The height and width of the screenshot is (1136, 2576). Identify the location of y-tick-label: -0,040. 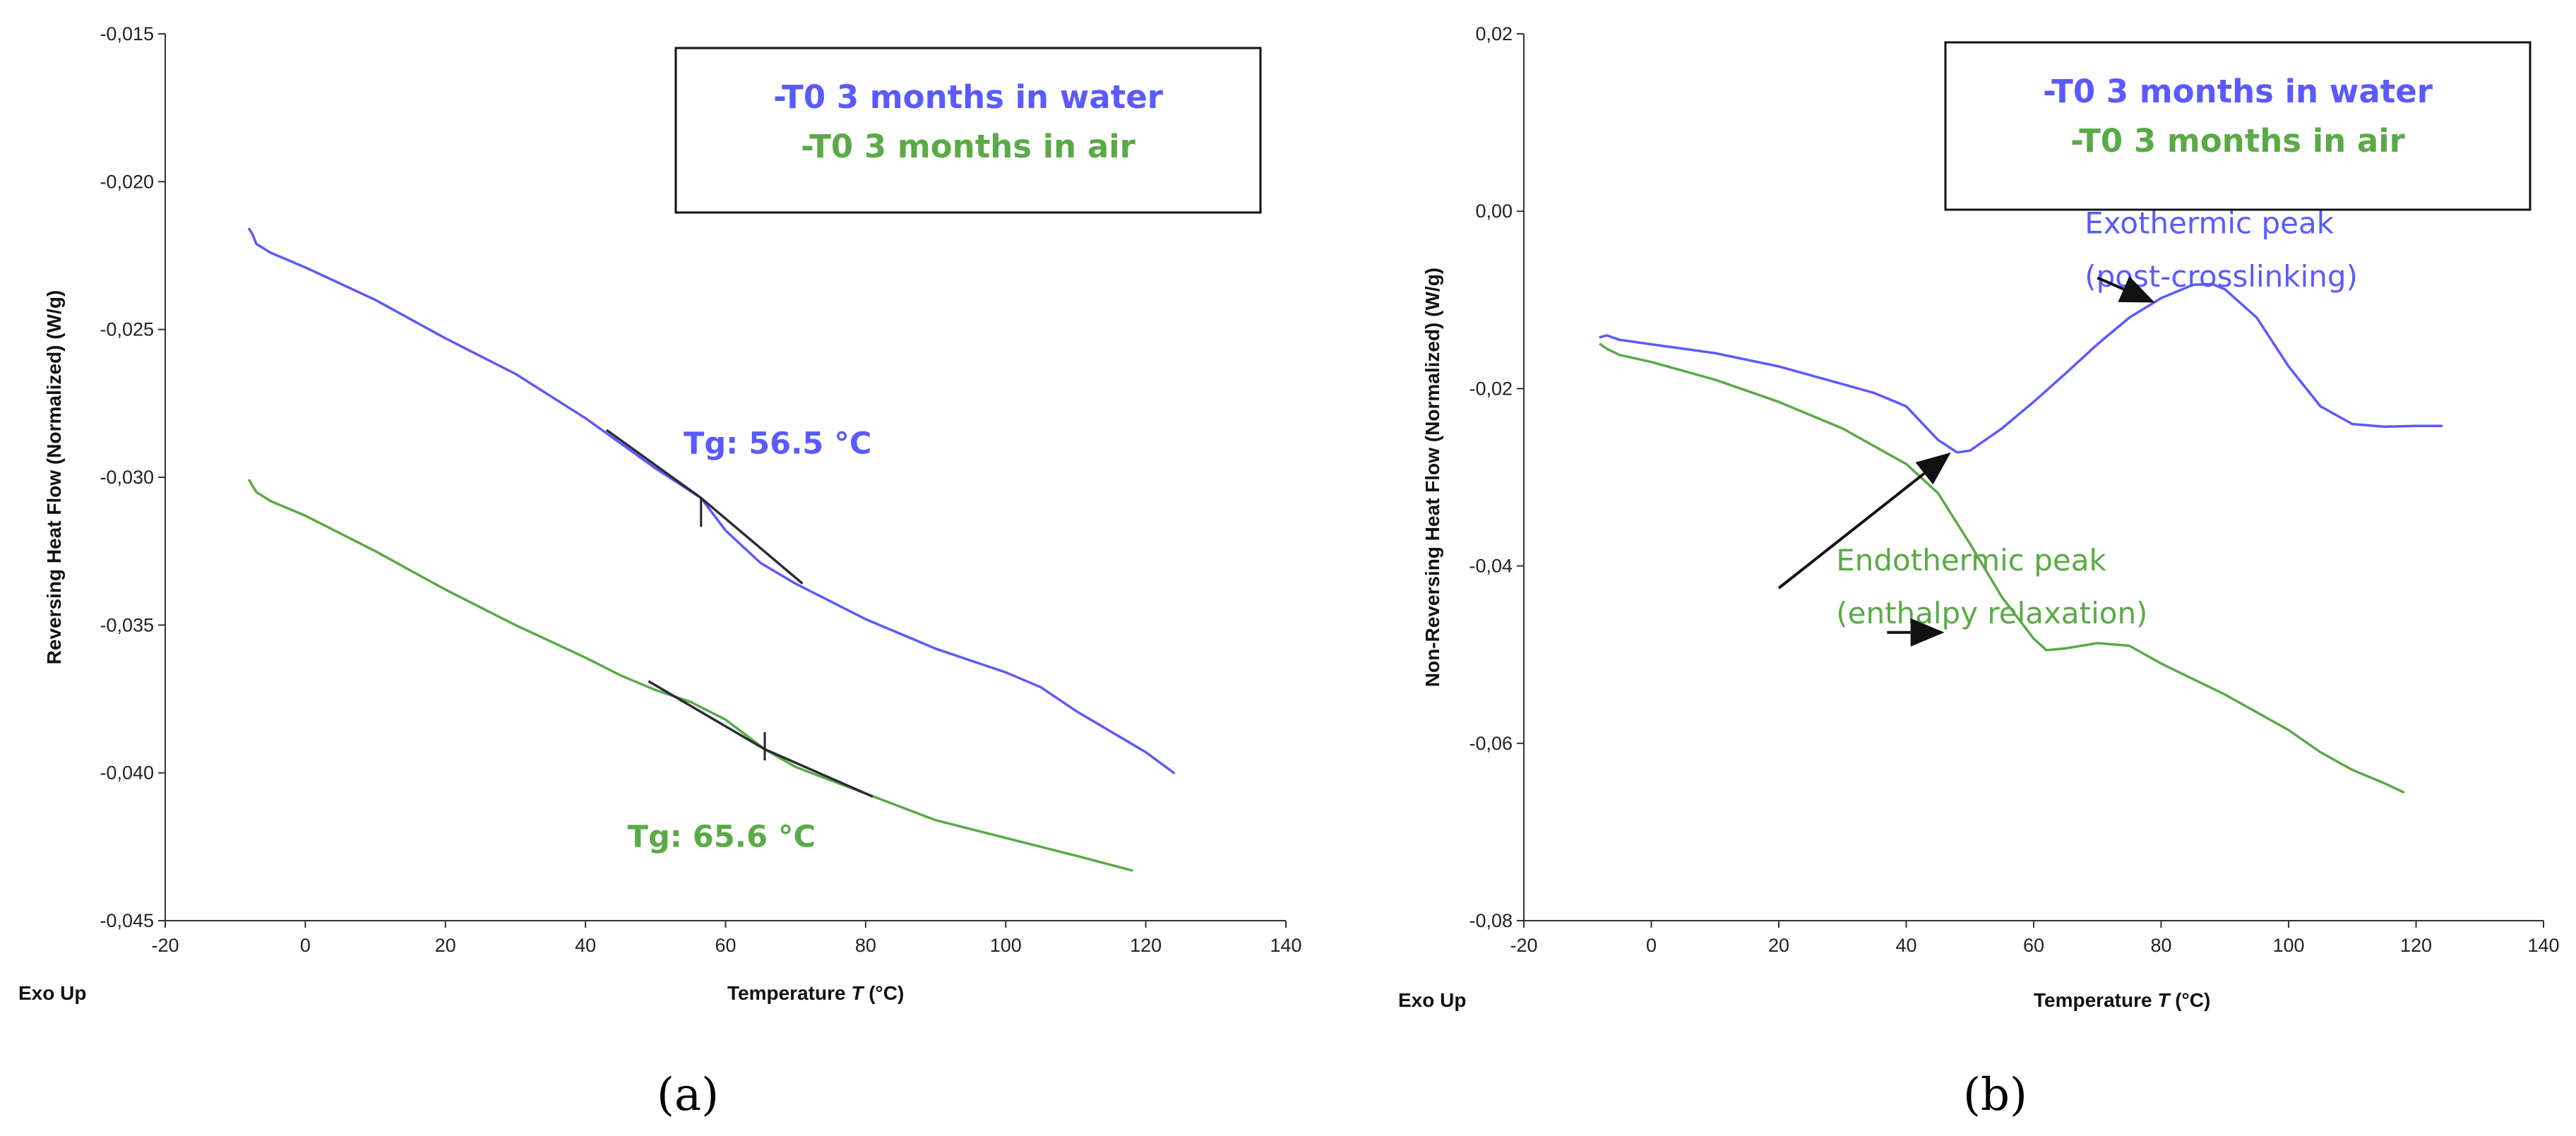
(127, 773).